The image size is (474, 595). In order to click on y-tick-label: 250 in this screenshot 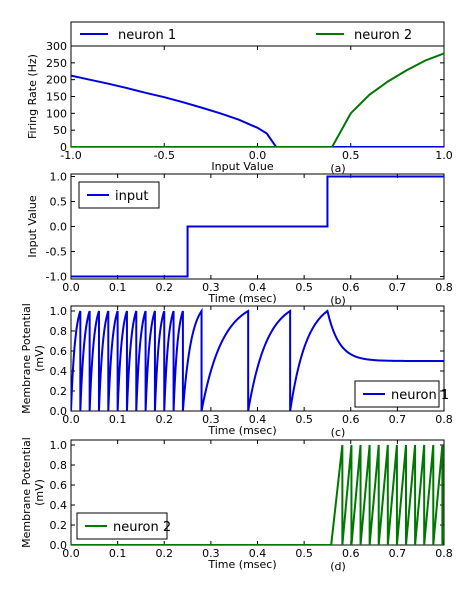, I will do `click(56, 63)`.